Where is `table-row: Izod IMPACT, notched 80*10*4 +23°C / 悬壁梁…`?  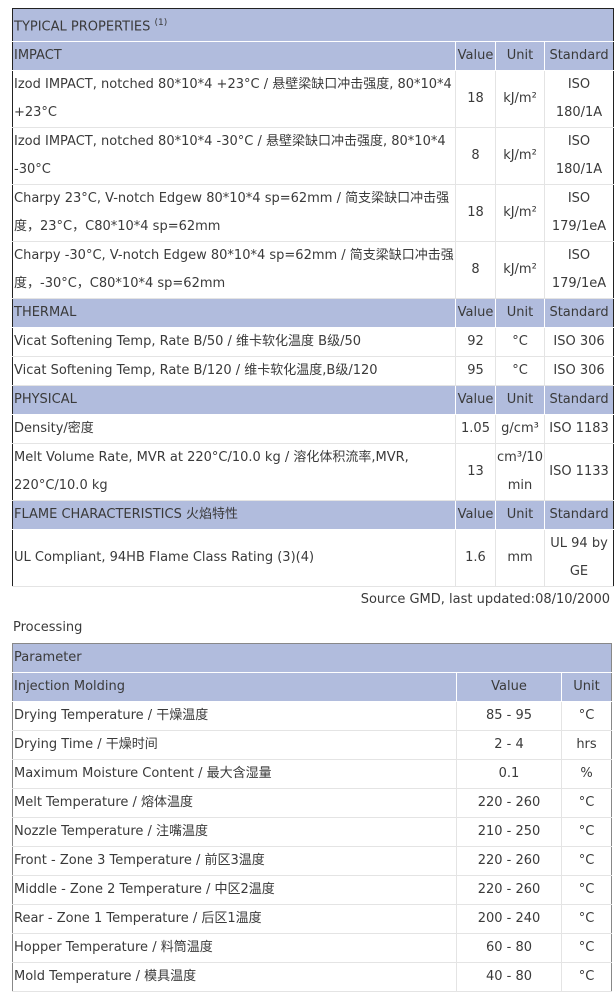 table-row: Izod IMPACT, notched 80*10*4 +23°C / 悬壁梁… is located at coordinates (313, 99).